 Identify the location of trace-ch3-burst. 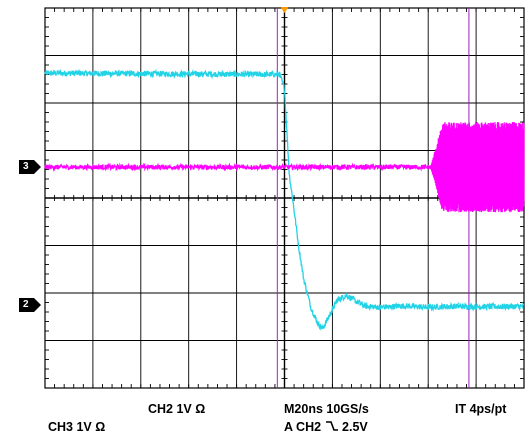
(477, 167).